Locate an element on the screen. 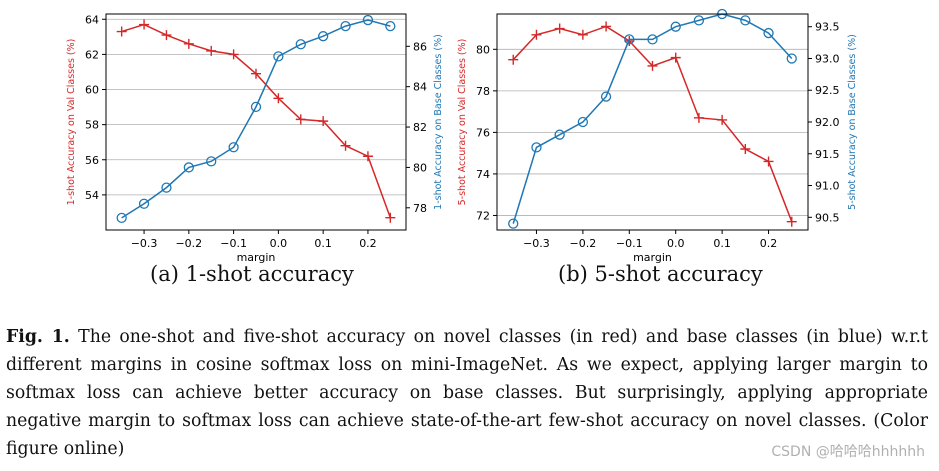 Image resolution: width=939 pixels, height=471 pixels. y-tick-label-left: 74 is located at coordinates (483, 174).